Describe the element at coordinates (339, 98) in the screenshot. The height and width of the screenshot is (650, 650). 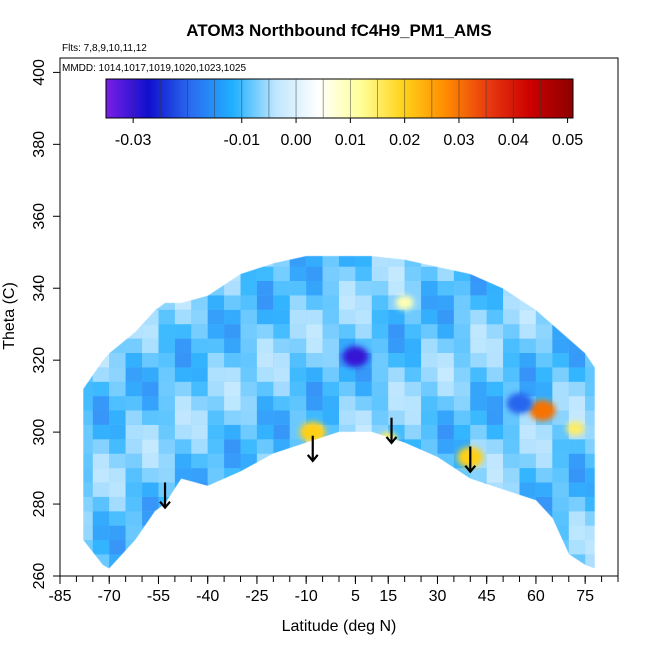
I see `colorbar-band` at that location.